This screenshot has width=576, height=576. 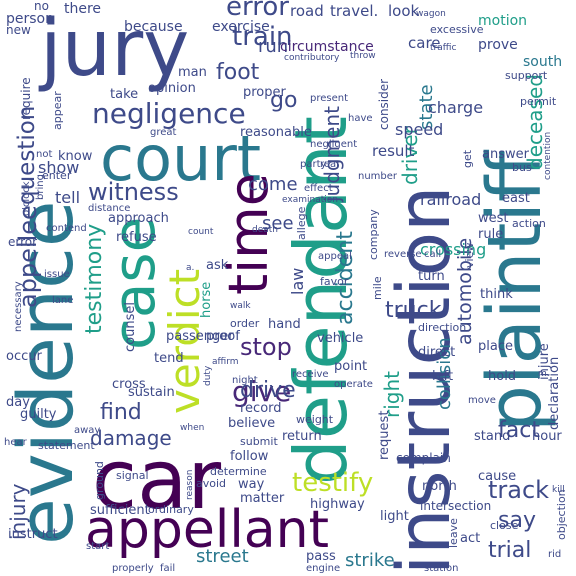 What do you see at coordinates (44, 154) in the screenshot?
I see `word-not: not` at bounding box center [44, 154].